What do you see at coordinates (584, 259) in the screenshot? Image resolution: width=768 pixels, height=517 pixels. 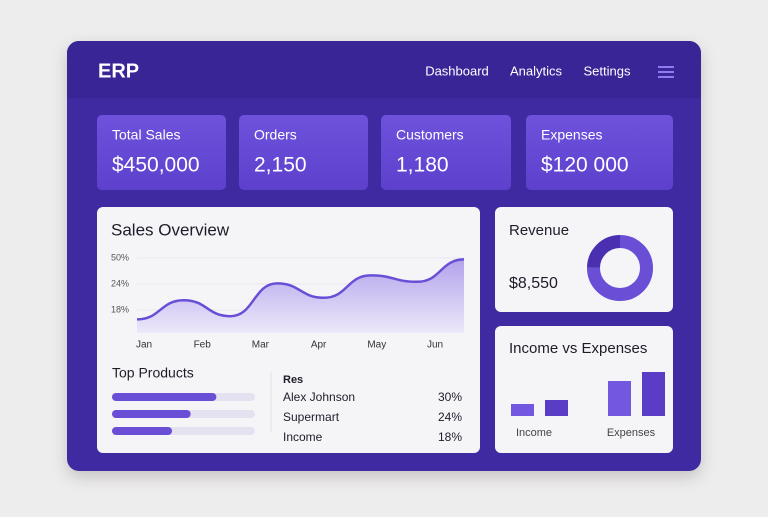 I see `revenue-panel` at bounding box center [584, 259].